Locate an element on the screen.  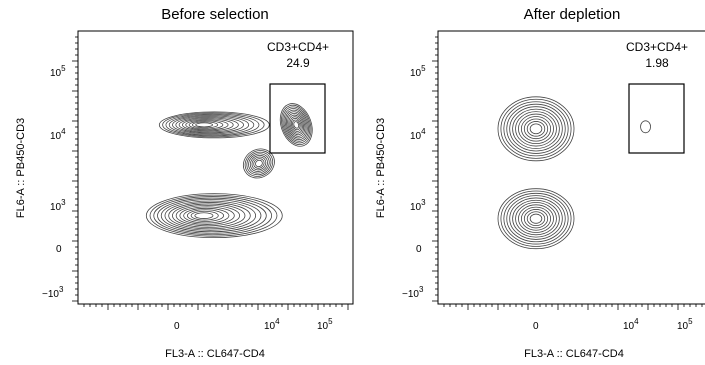
contours-after is located at coordinates (574, 173).